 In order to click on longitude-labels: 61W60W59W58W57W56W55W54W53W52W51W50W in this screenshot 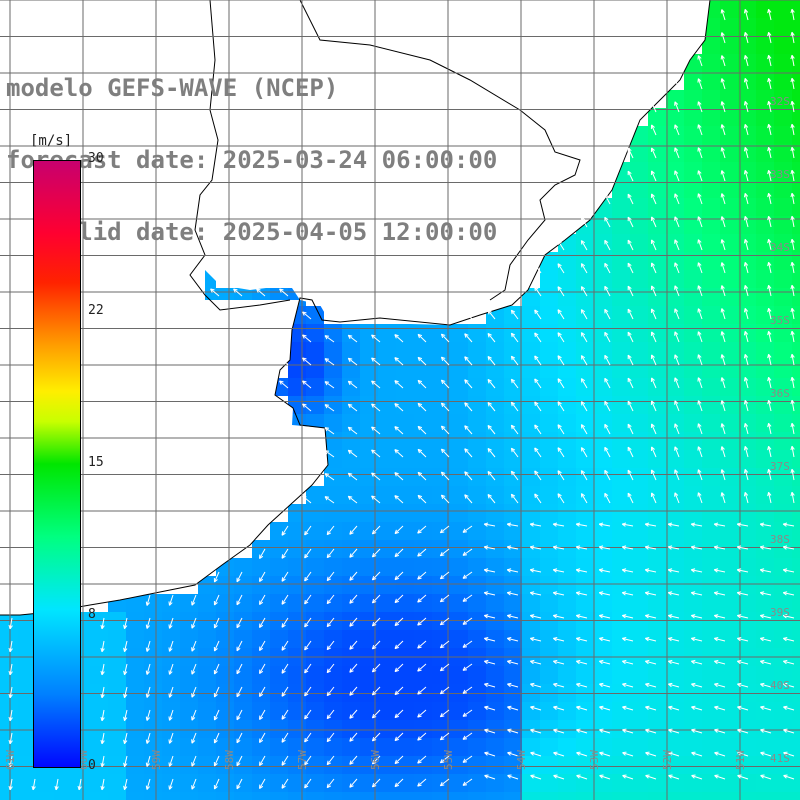, I will do `click(375, 760)`.